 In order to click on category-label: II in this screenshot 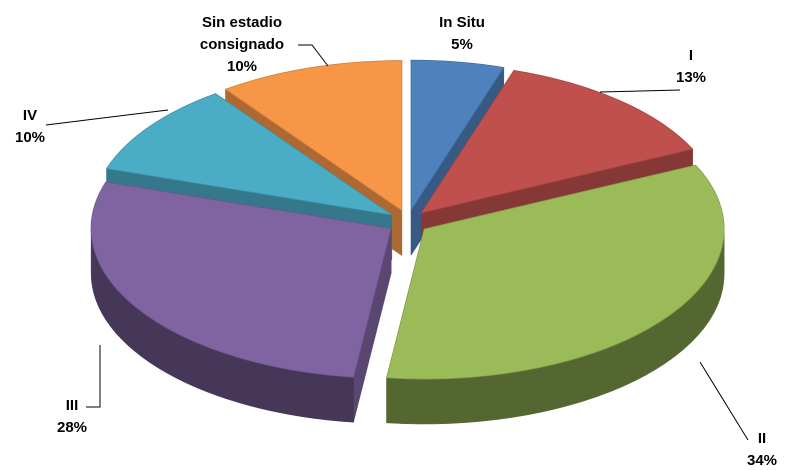, I will do `click(762, 438)`.